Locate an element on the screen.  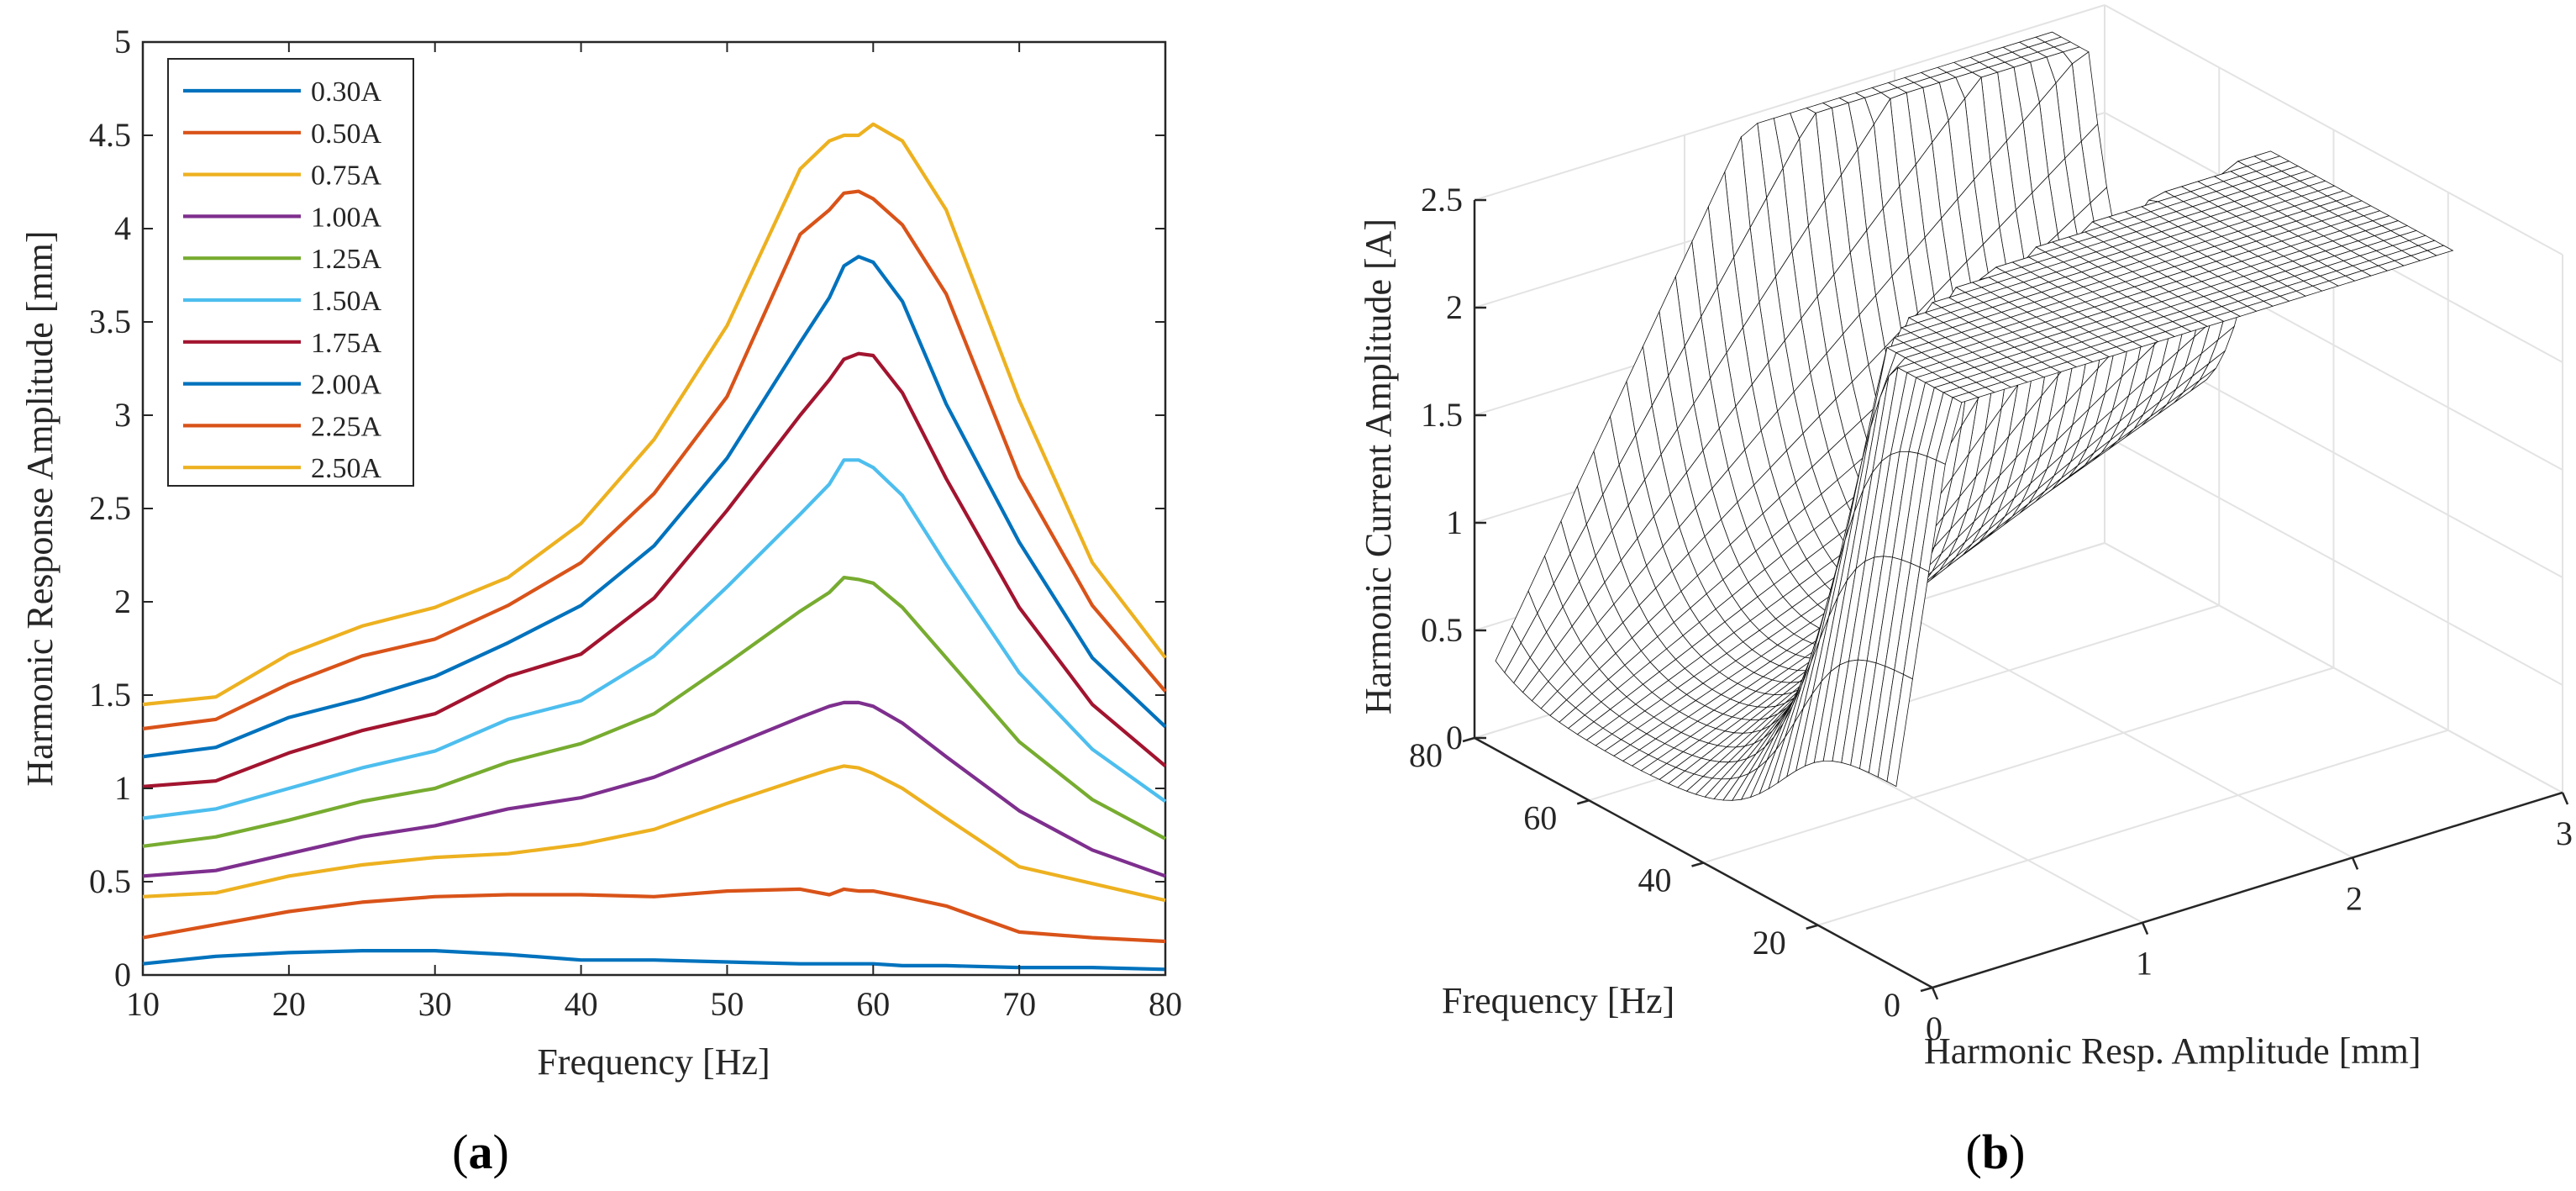
panel-letter-b: b is located at coordinates (1995, 1152).